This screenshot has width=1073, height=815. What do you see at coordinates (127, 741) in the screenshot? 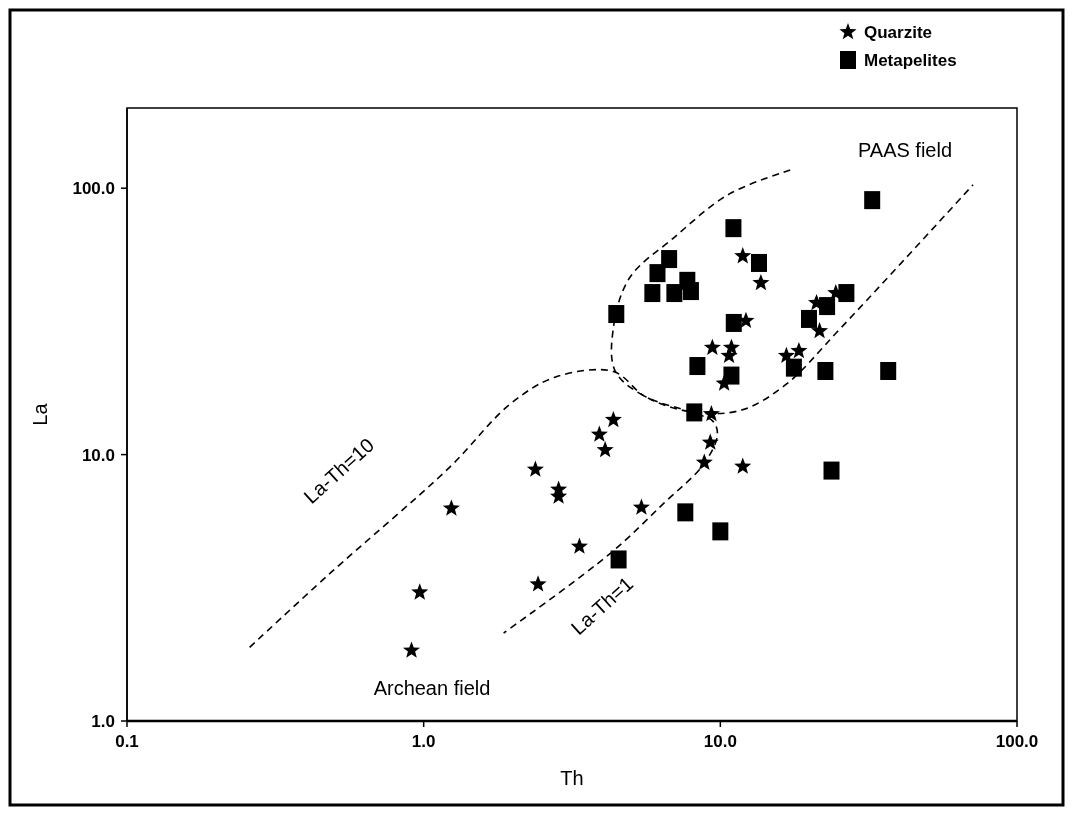
I see `x-tick-label: 0.1` at bounding box center [127, 741].